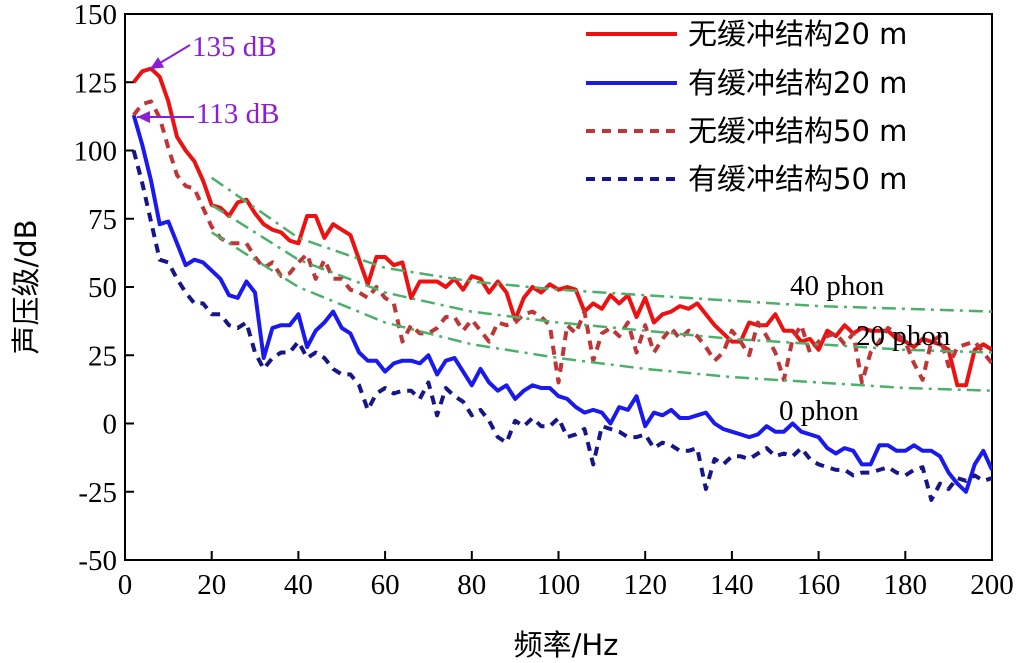  Describe the element at coordinates (797, 179) in the screenshot. I see `legend-label: 有缓冲结构50 m` at that location.